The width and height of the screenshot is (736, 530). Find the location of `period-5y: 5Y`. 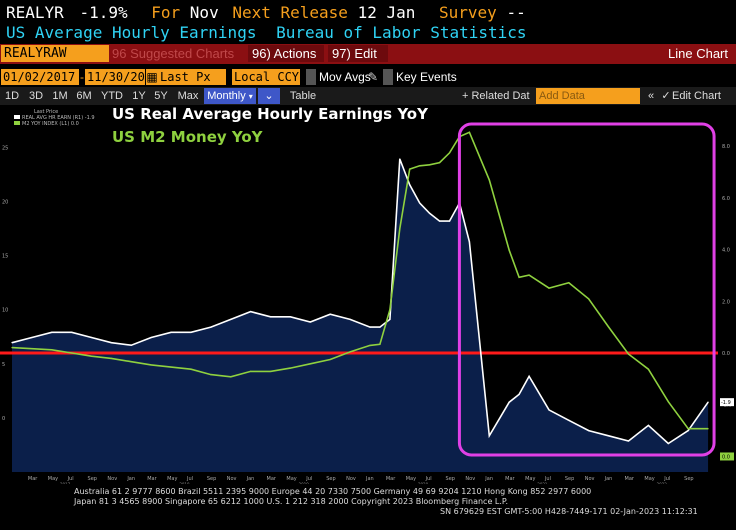

period-5y: 5Y is located at coordinates (161, 96).